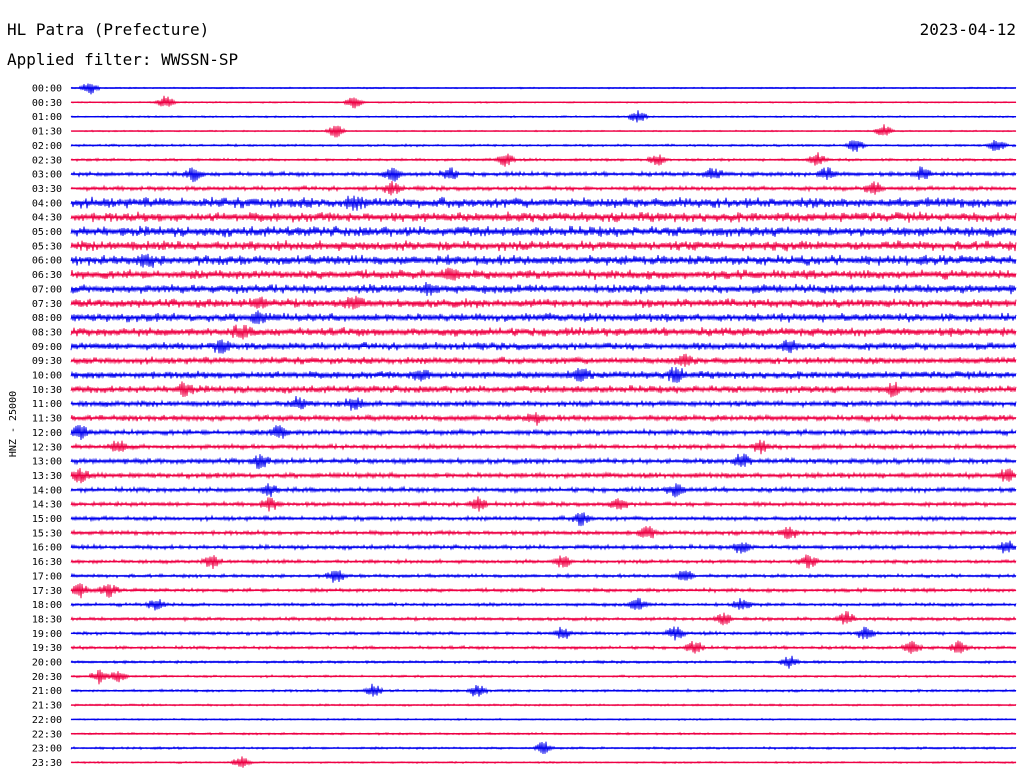  Describe the element at coordinates (47, 419) in the screenshot. I see `row-time-label: 11:30` at that location.